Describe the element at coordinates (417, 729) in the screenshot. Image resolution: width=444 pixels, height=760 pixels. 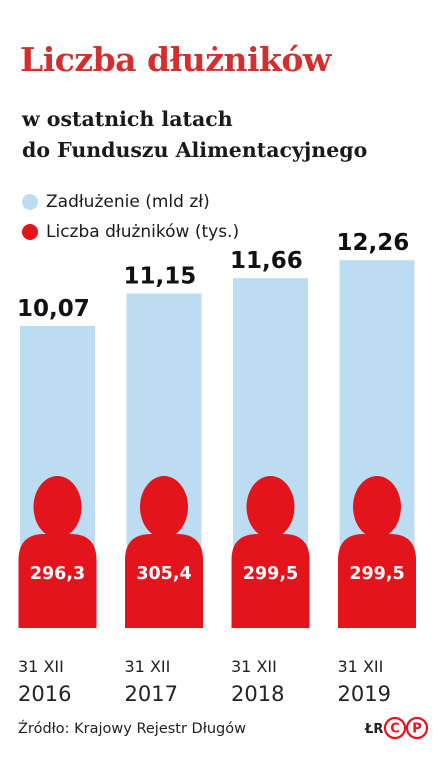
I see `logo-letter-p: P` at that location.